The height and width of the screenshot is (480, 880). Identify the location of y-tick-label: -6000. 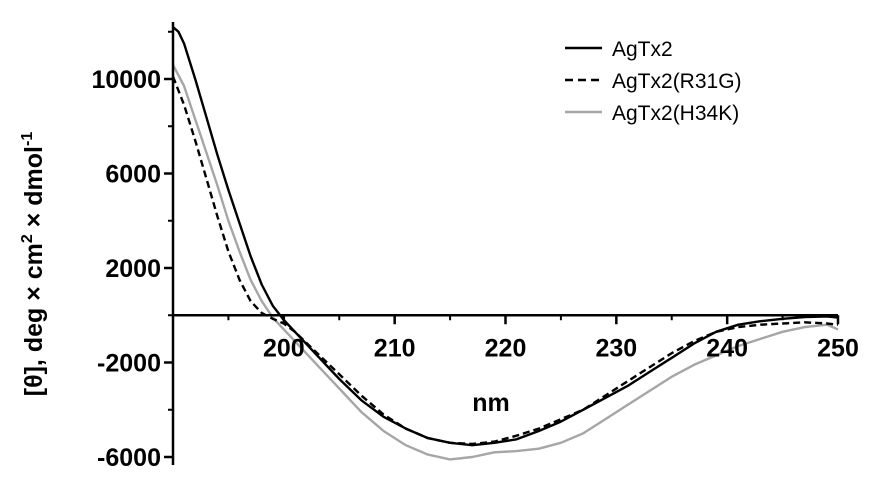
(129, 458).